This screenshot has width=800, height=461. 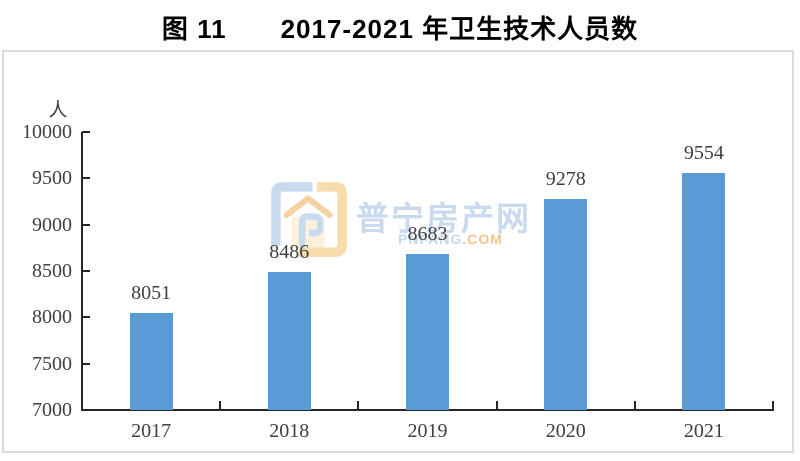 I want to click on y-axis-tick-label: 9500, so click(x=52, y=178).